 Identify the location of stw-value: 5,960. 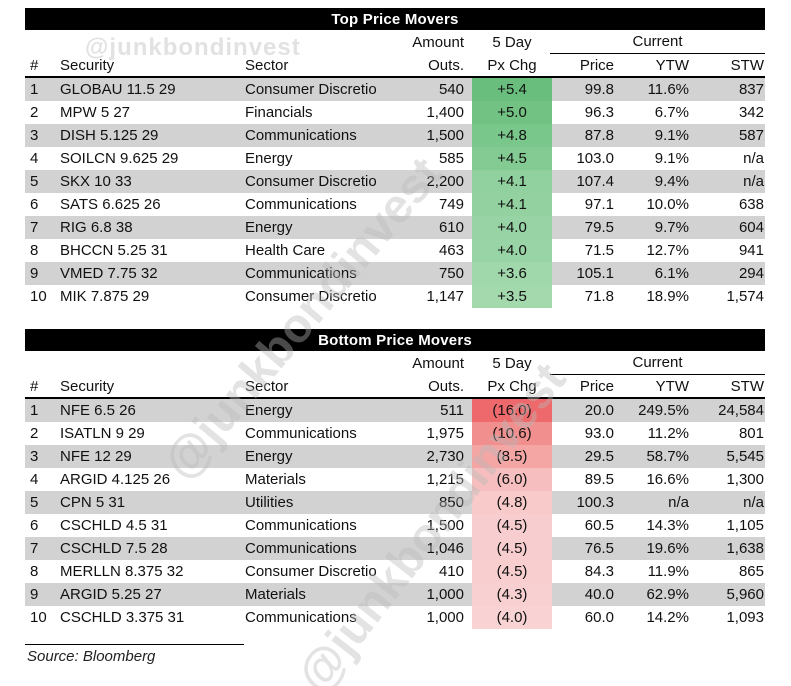
(745, 594).